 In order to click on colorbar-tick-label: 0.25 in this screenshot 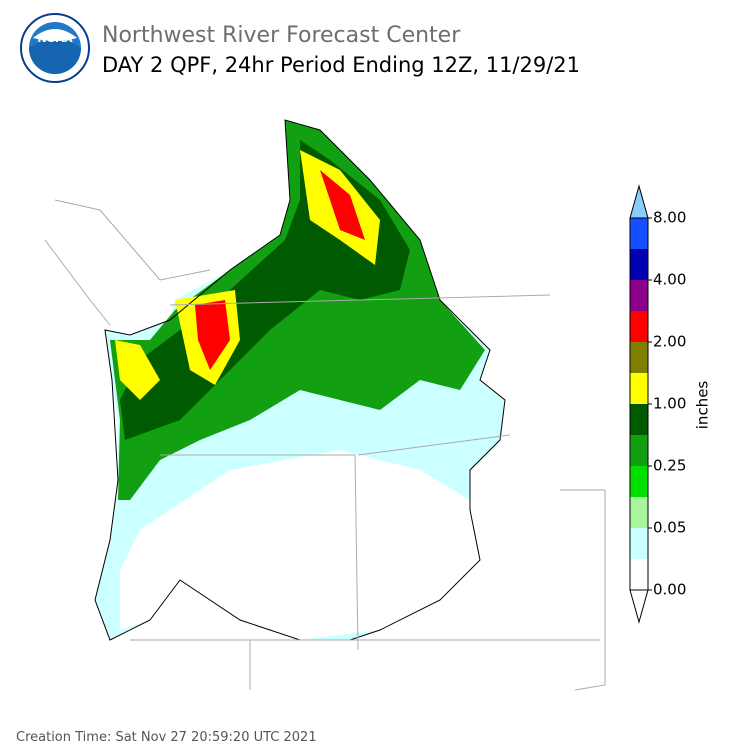, I will do `click(669, 466)`.